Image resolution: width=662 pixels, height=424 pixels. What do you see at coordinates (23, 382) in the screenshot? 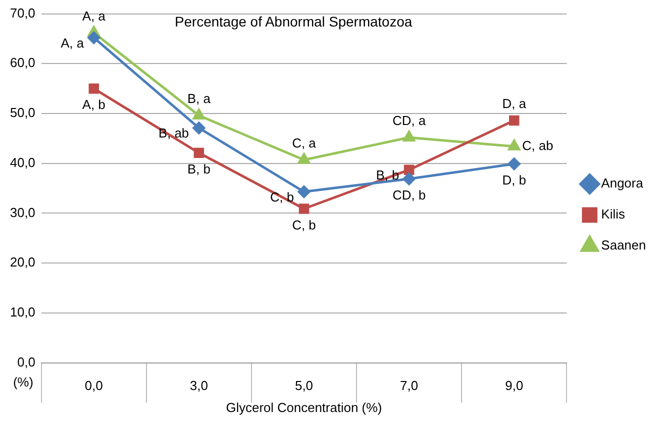
I see `y-axis-title: (%)` at bounding box center [23, 382].